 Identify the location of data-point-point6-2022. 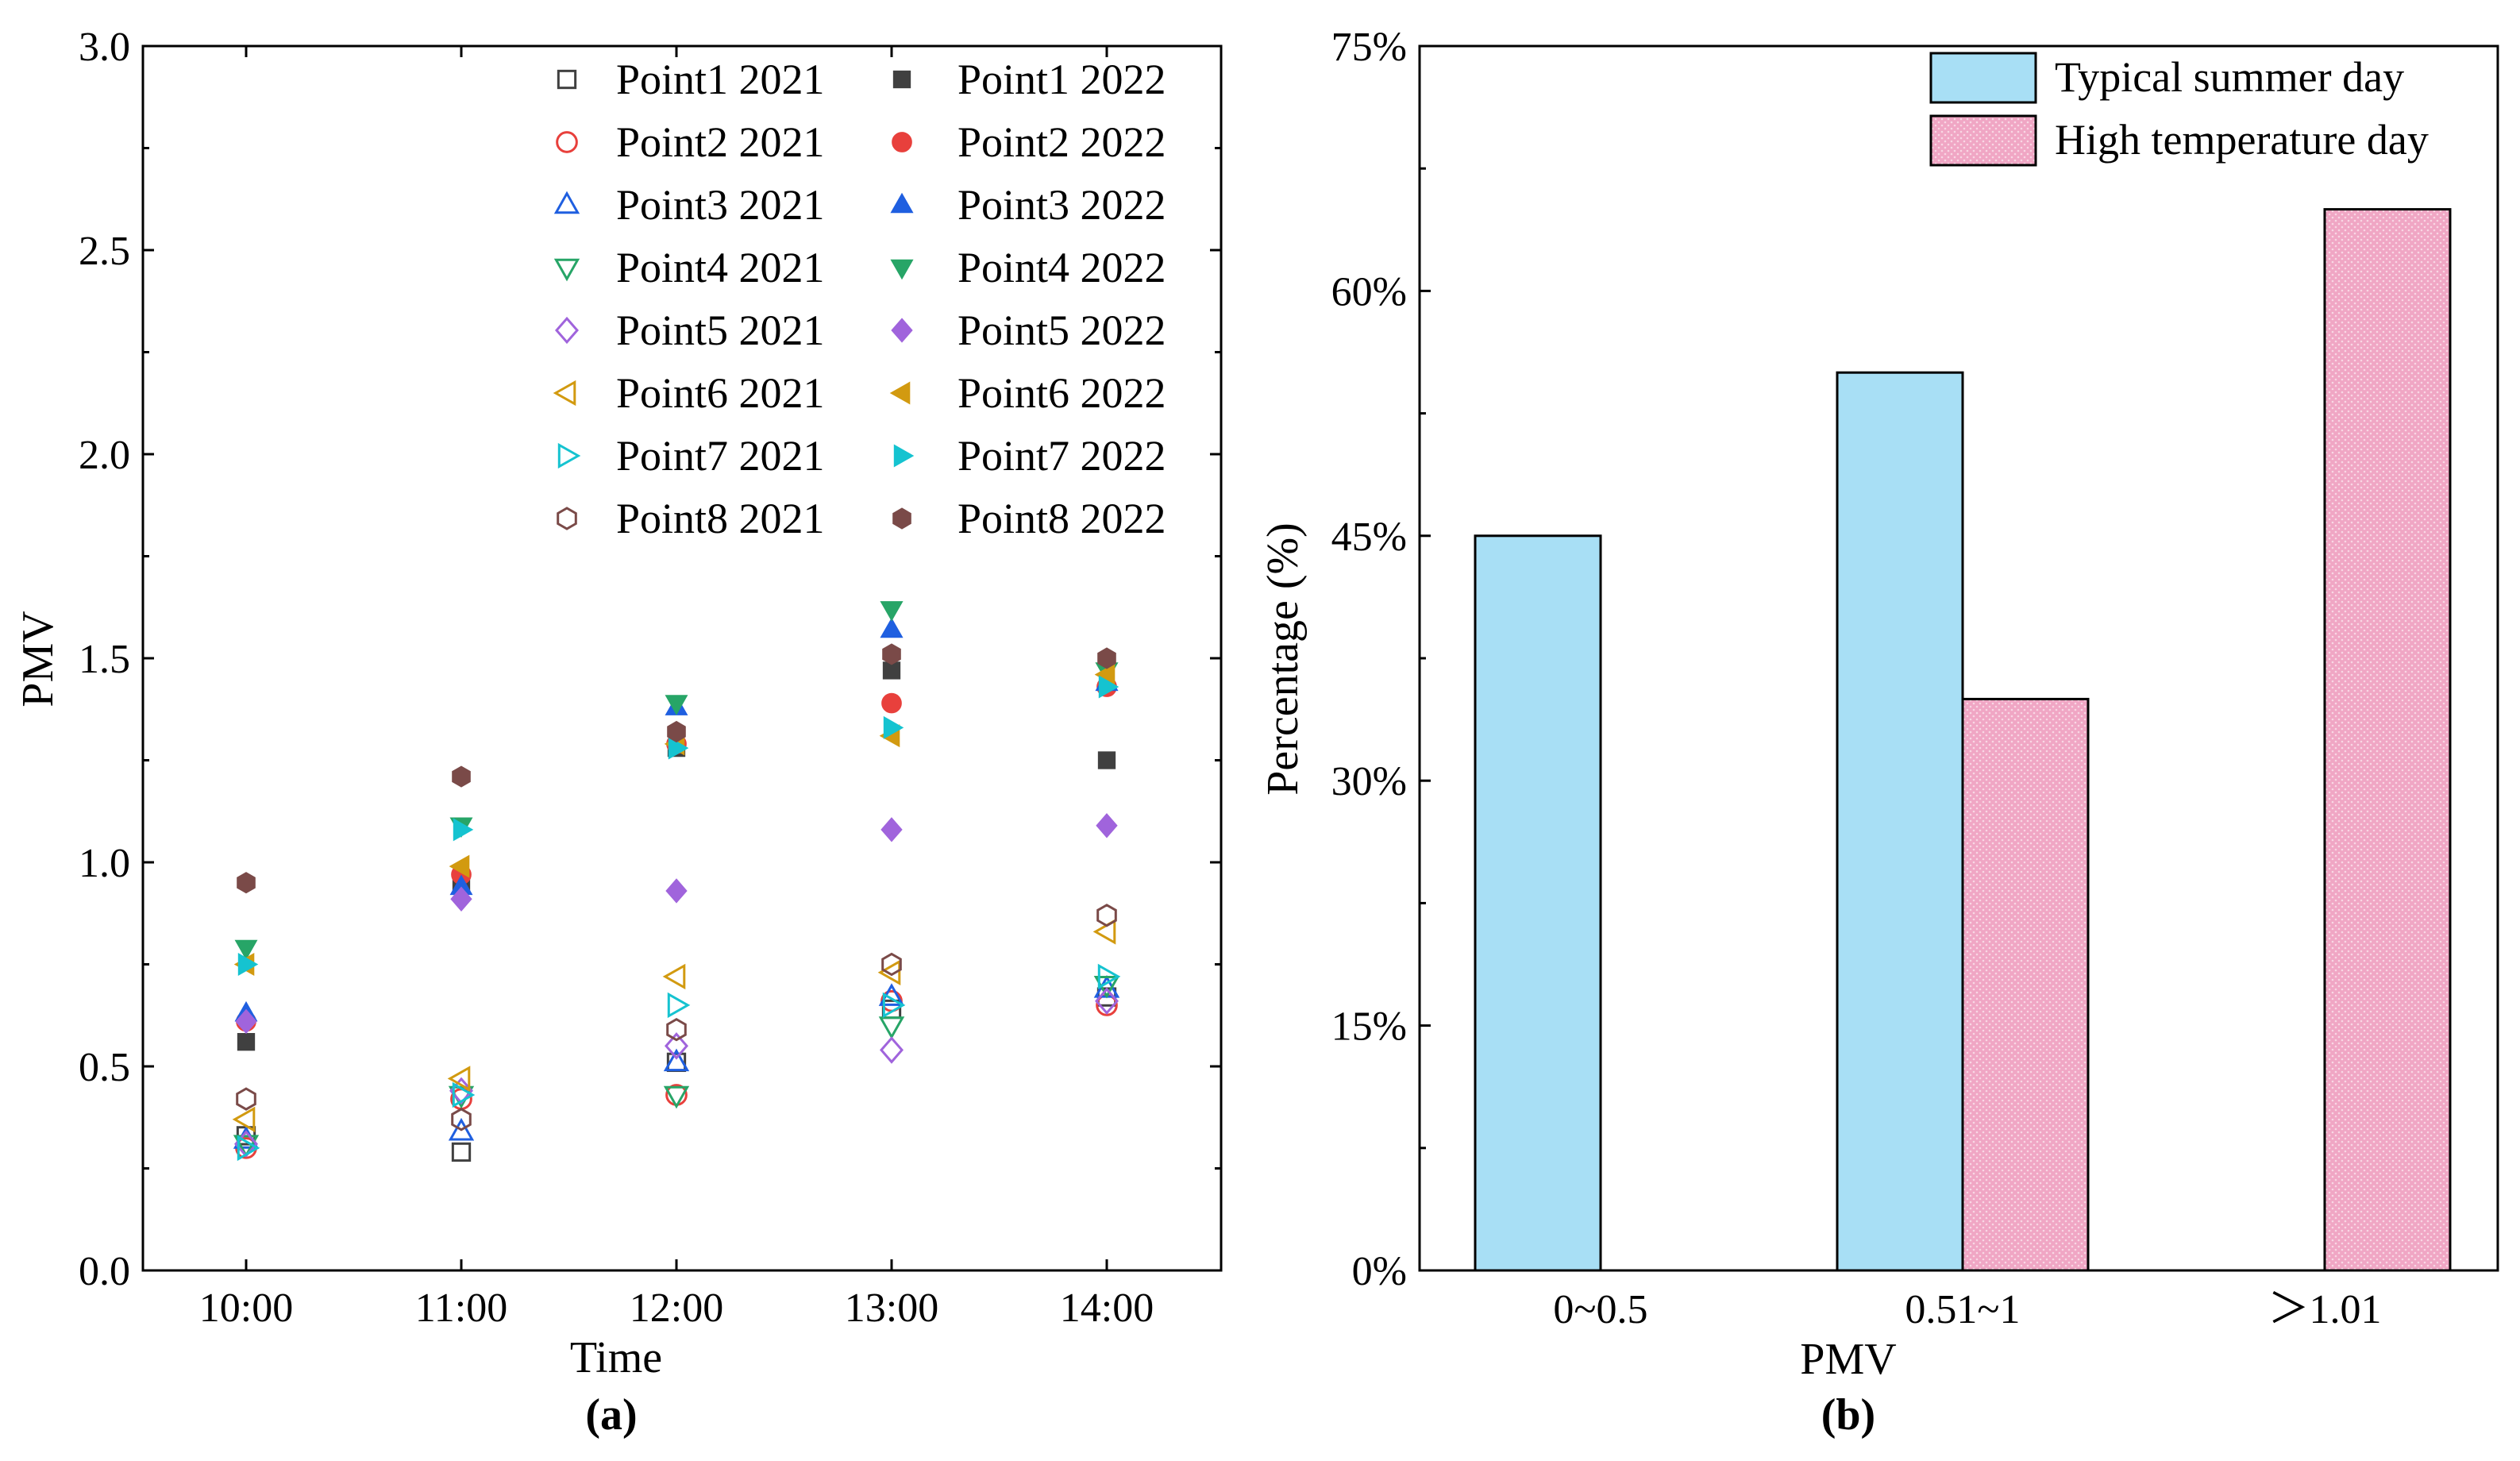
(459, 866).